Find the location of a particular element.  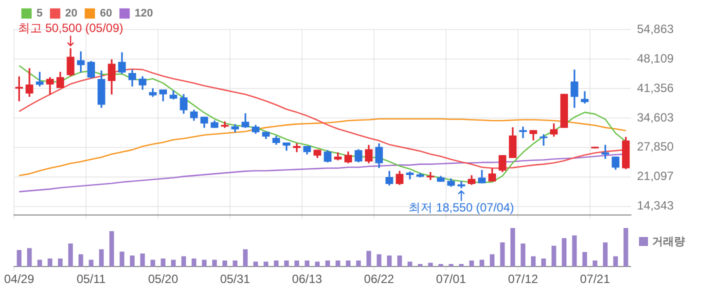

x-tick-label: 05/31 is located at coordinates (235, 279).